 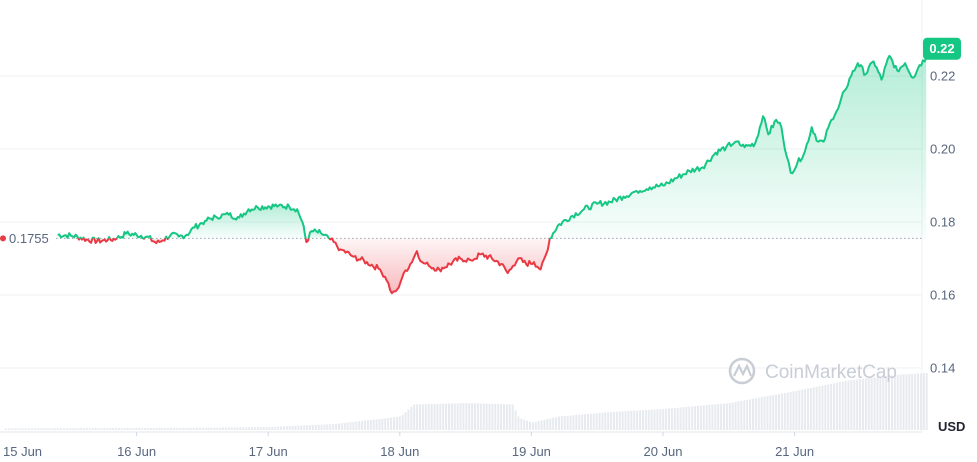 What do you see at coordinates (439, 266) in the screenshot?
I see `area-fill-down` at bounding box center [439, 266].